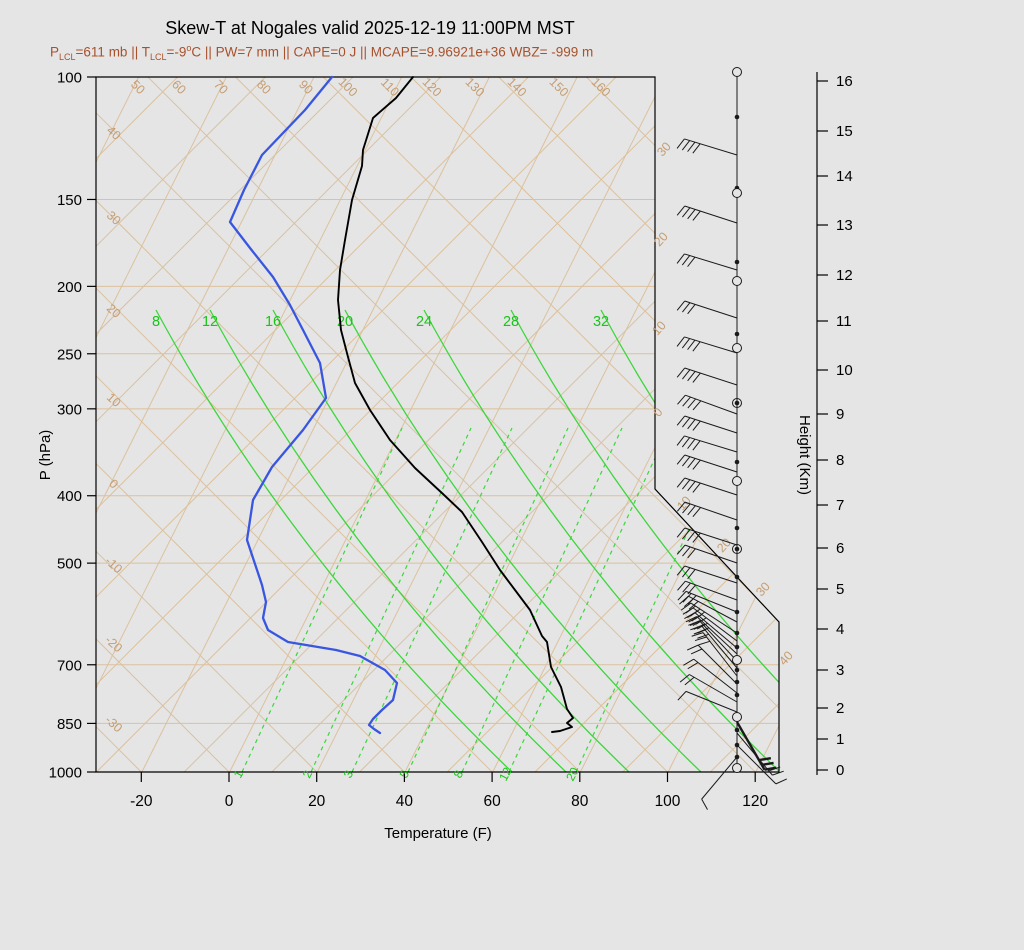 This screenshot has width=1024, height=950. What do you see at coordinates (273, 322) in the screenshot?
I see `moist-adiabat-label: 16` at bounding box center [273, 322].